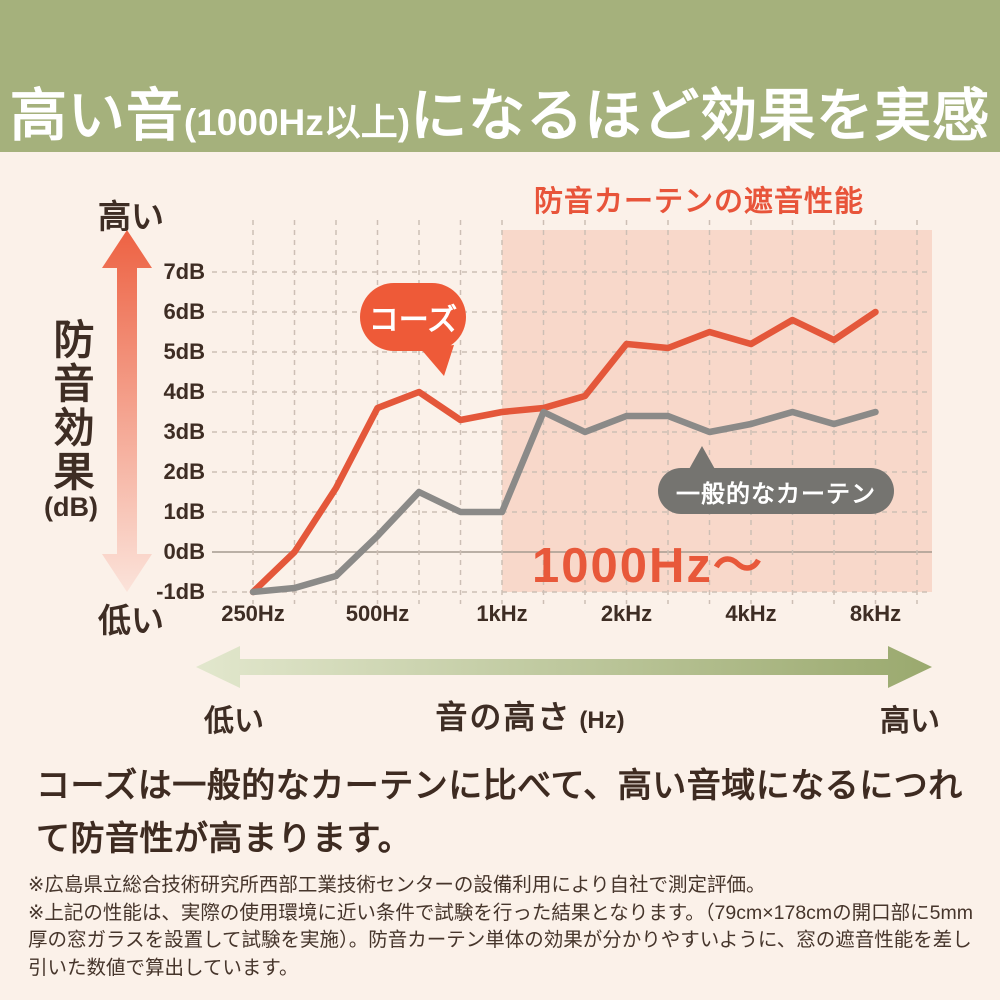 Image resolution: width=1000 pixels, height=1000 pixels. Describe the element at coordinates (626, 613) in the screenshot. I see `x-tick-label: 2kHz` at that location.